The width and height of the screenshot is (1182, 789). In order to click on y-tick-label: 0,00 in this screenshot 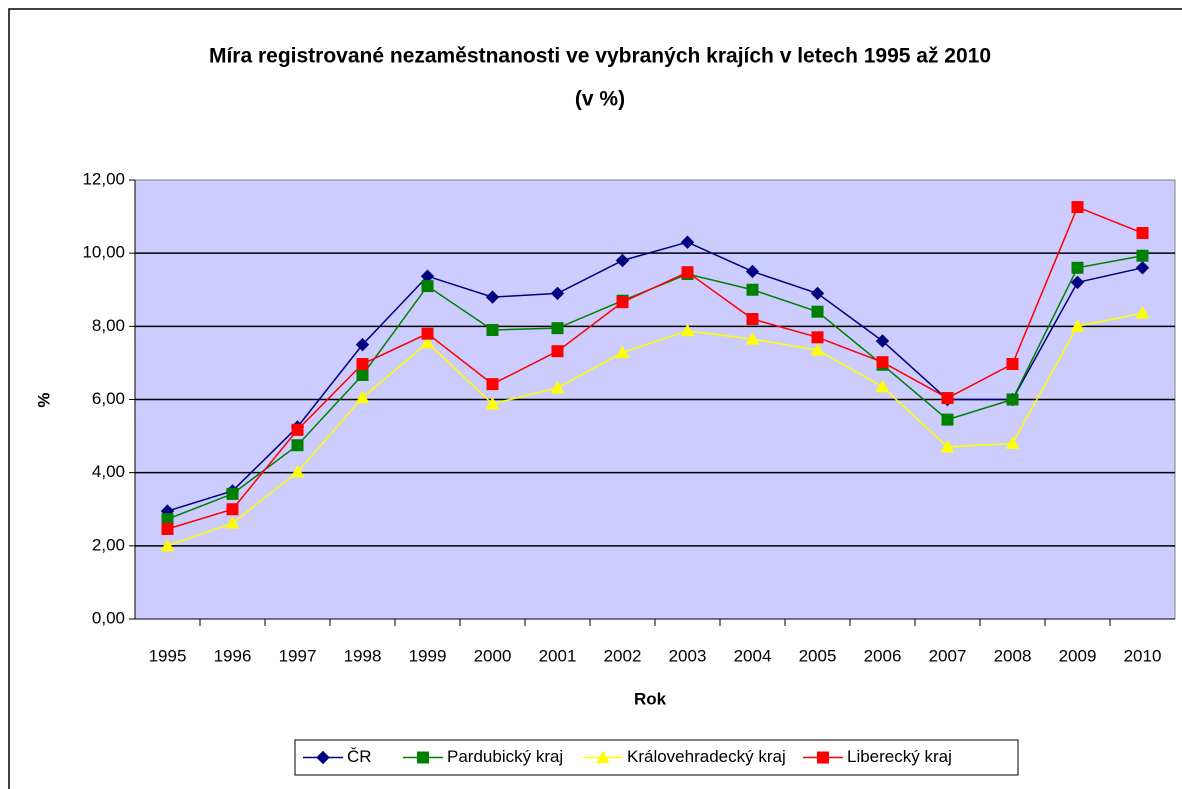, I will do `click(108, 617)`.